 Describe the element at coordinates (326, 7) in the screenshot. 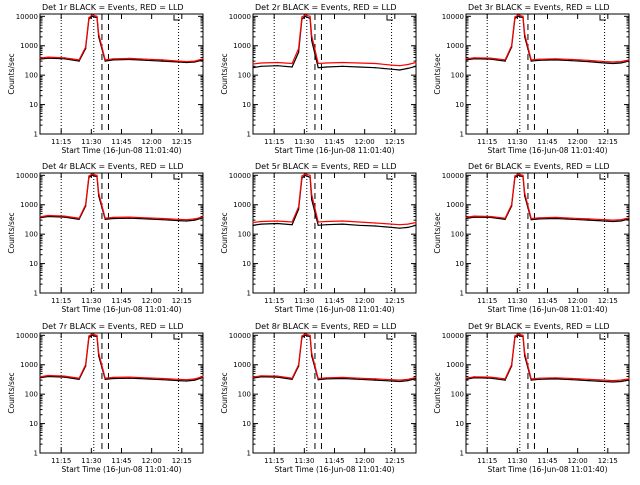

I see `panel-title: Det 2r BLACK = Events, RED = LLD` at that location.